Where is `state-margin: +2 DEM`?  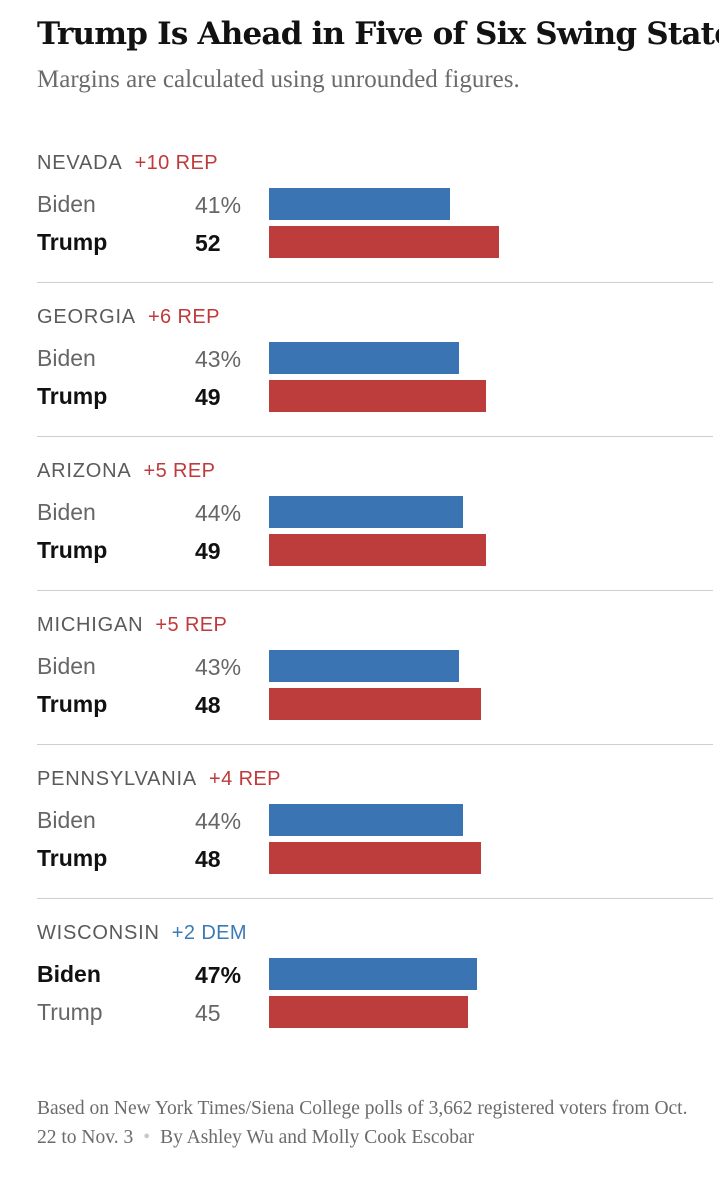 state-margin: +2 DEM is located at coordinates (209, 933).